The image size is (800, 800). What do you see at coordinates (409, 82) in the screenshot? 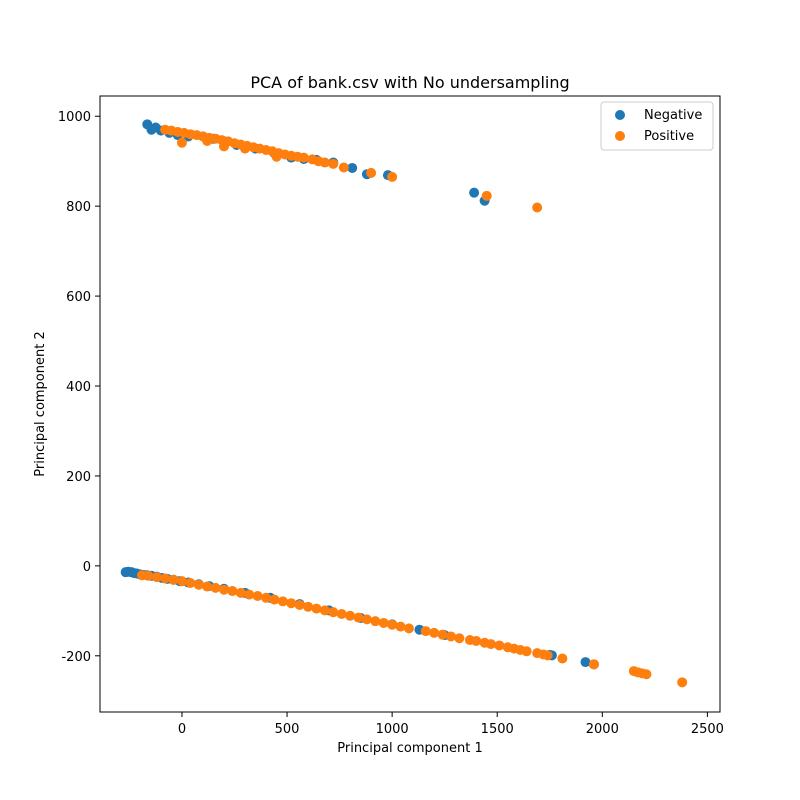
I see `chart-title: PCA of bank.csv with No undersampling` at bounding box center [409, 82].